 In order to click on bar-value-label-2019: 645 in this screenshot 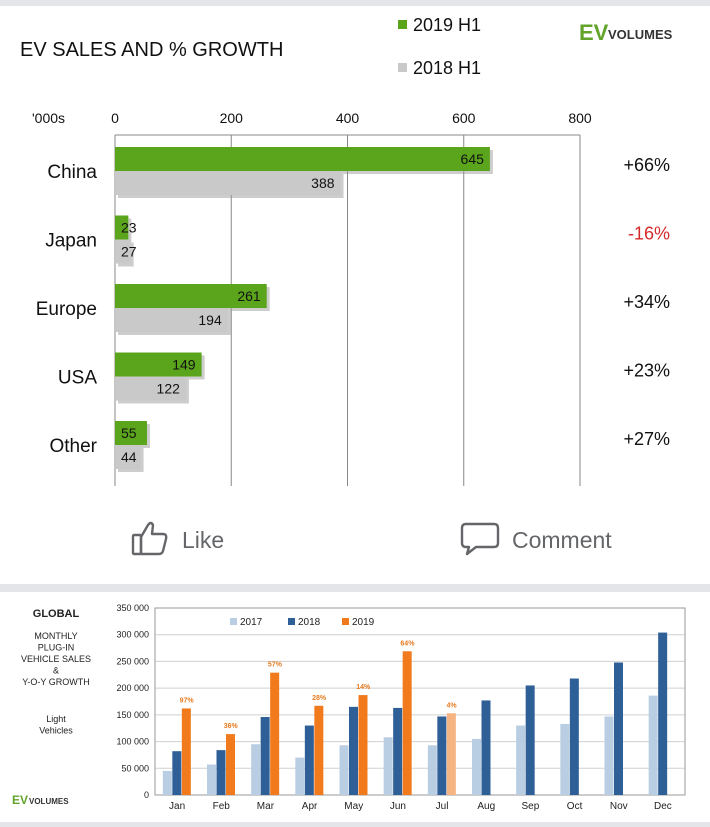, I will do `click(473, 159)`.